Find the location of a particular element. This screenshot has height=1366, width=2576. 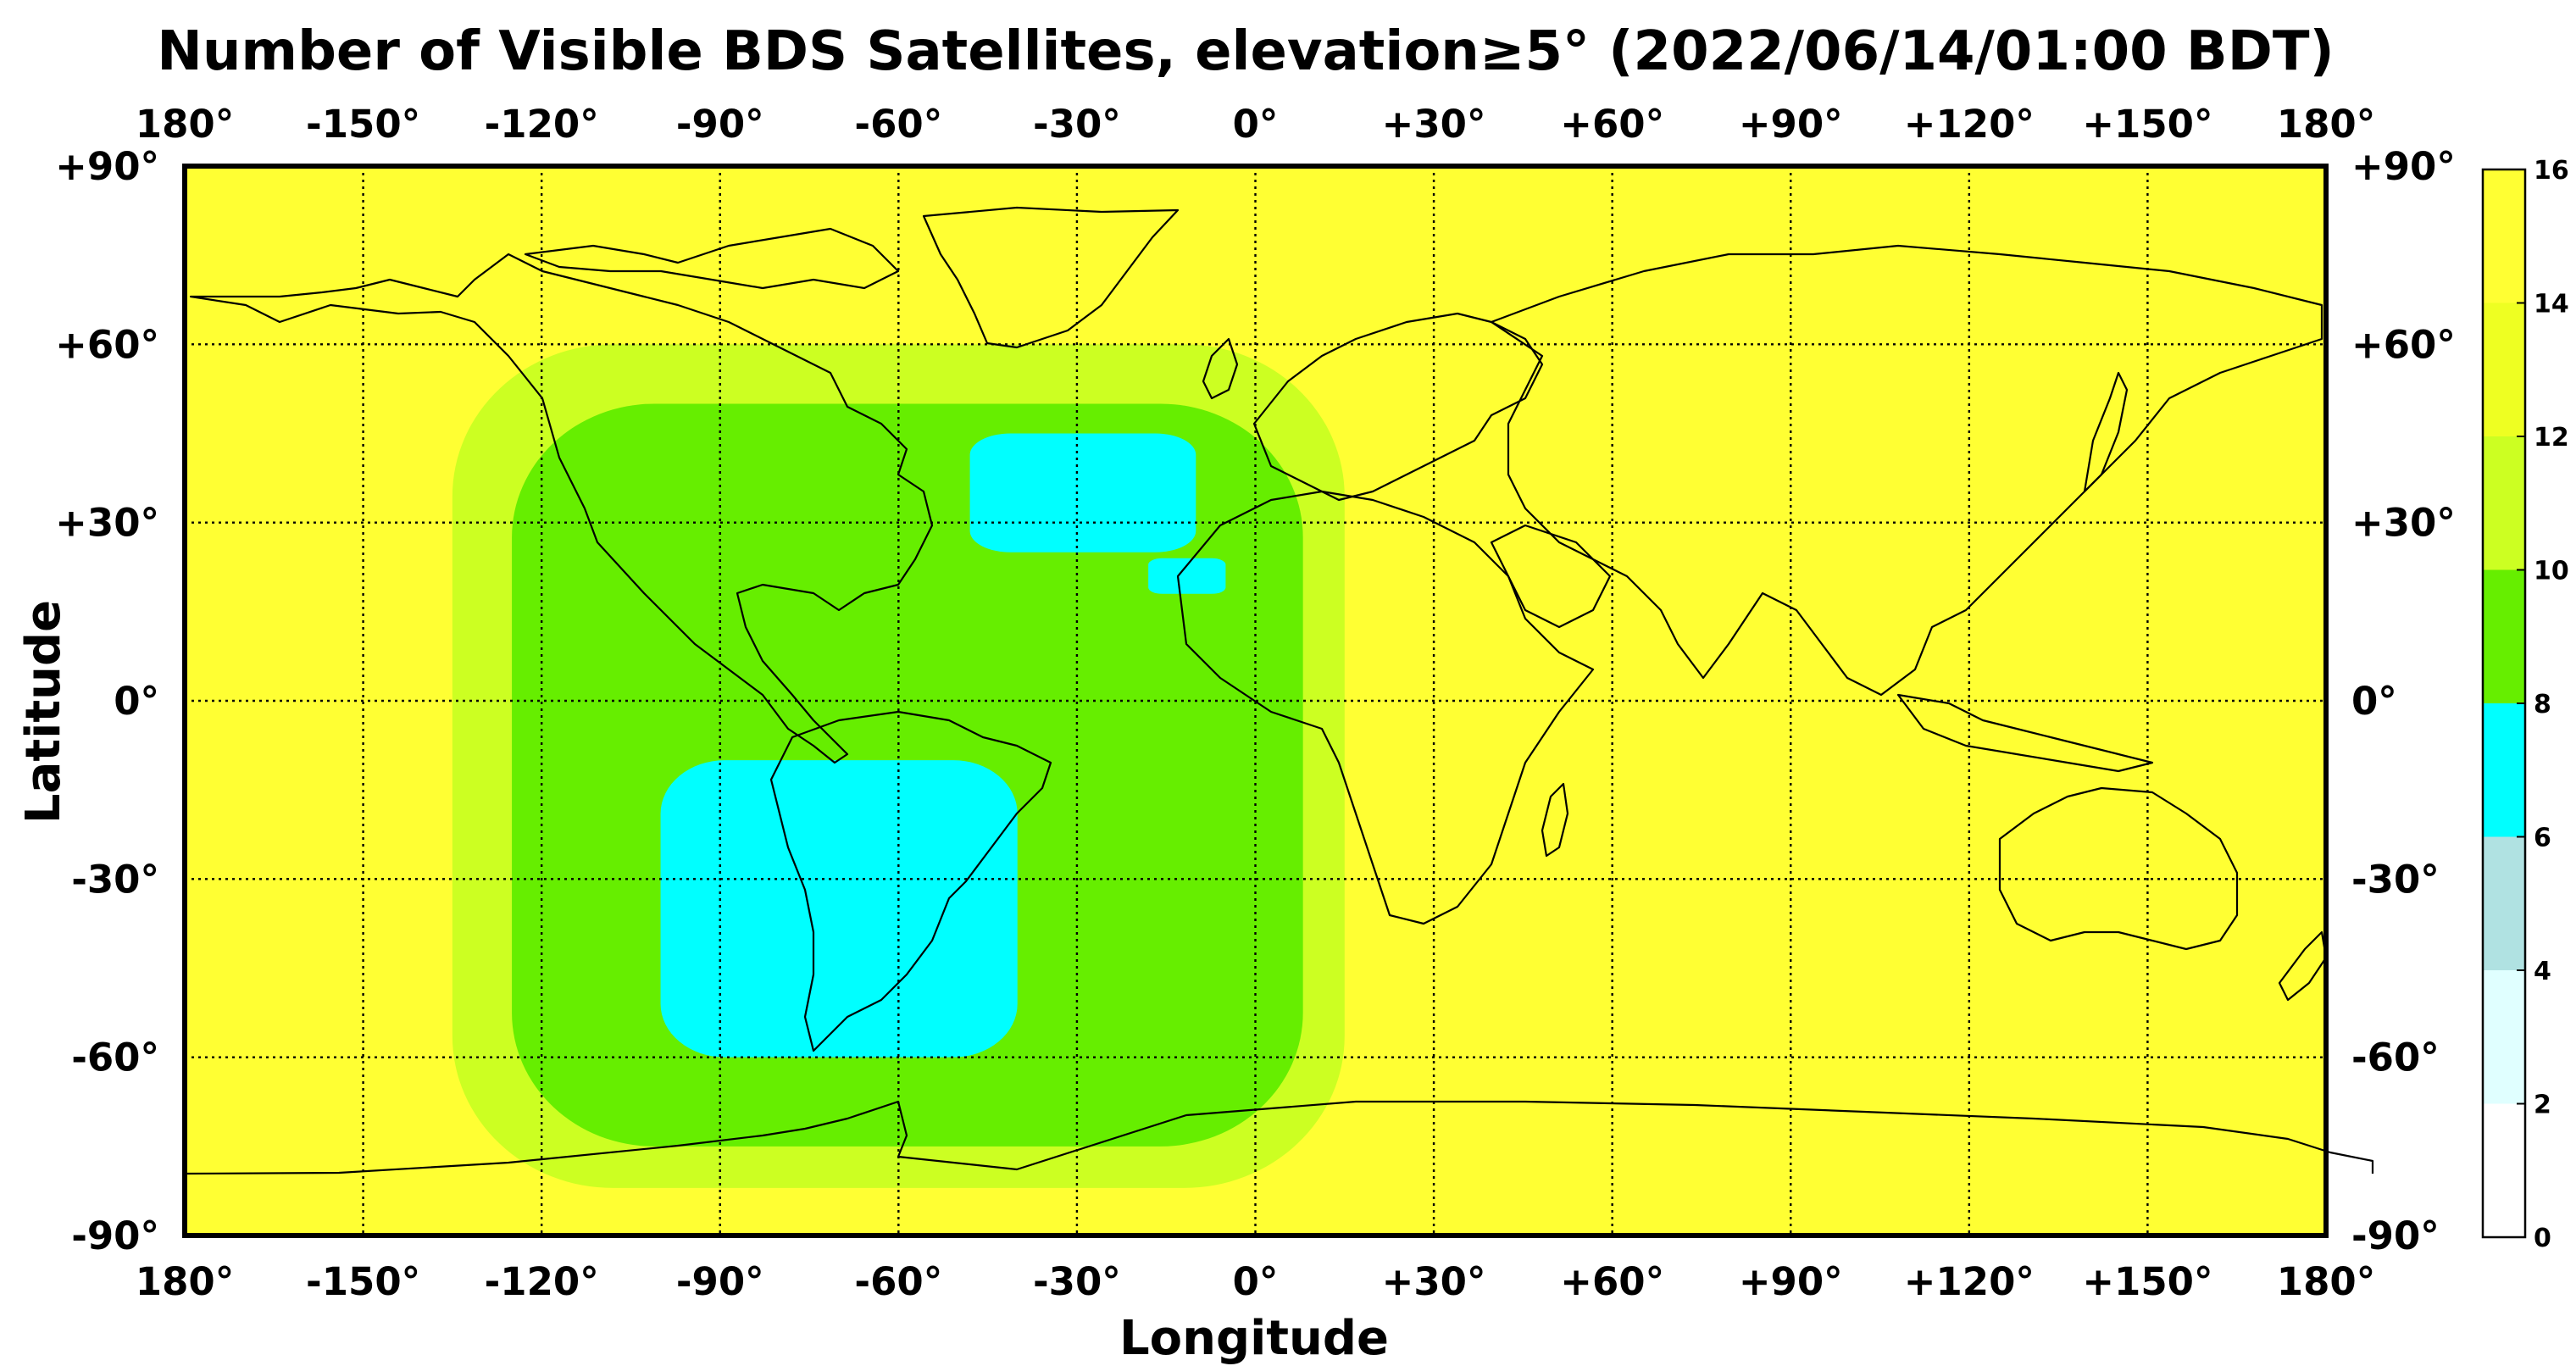

coast-arctic-islands is located at coordinates (712, 258).